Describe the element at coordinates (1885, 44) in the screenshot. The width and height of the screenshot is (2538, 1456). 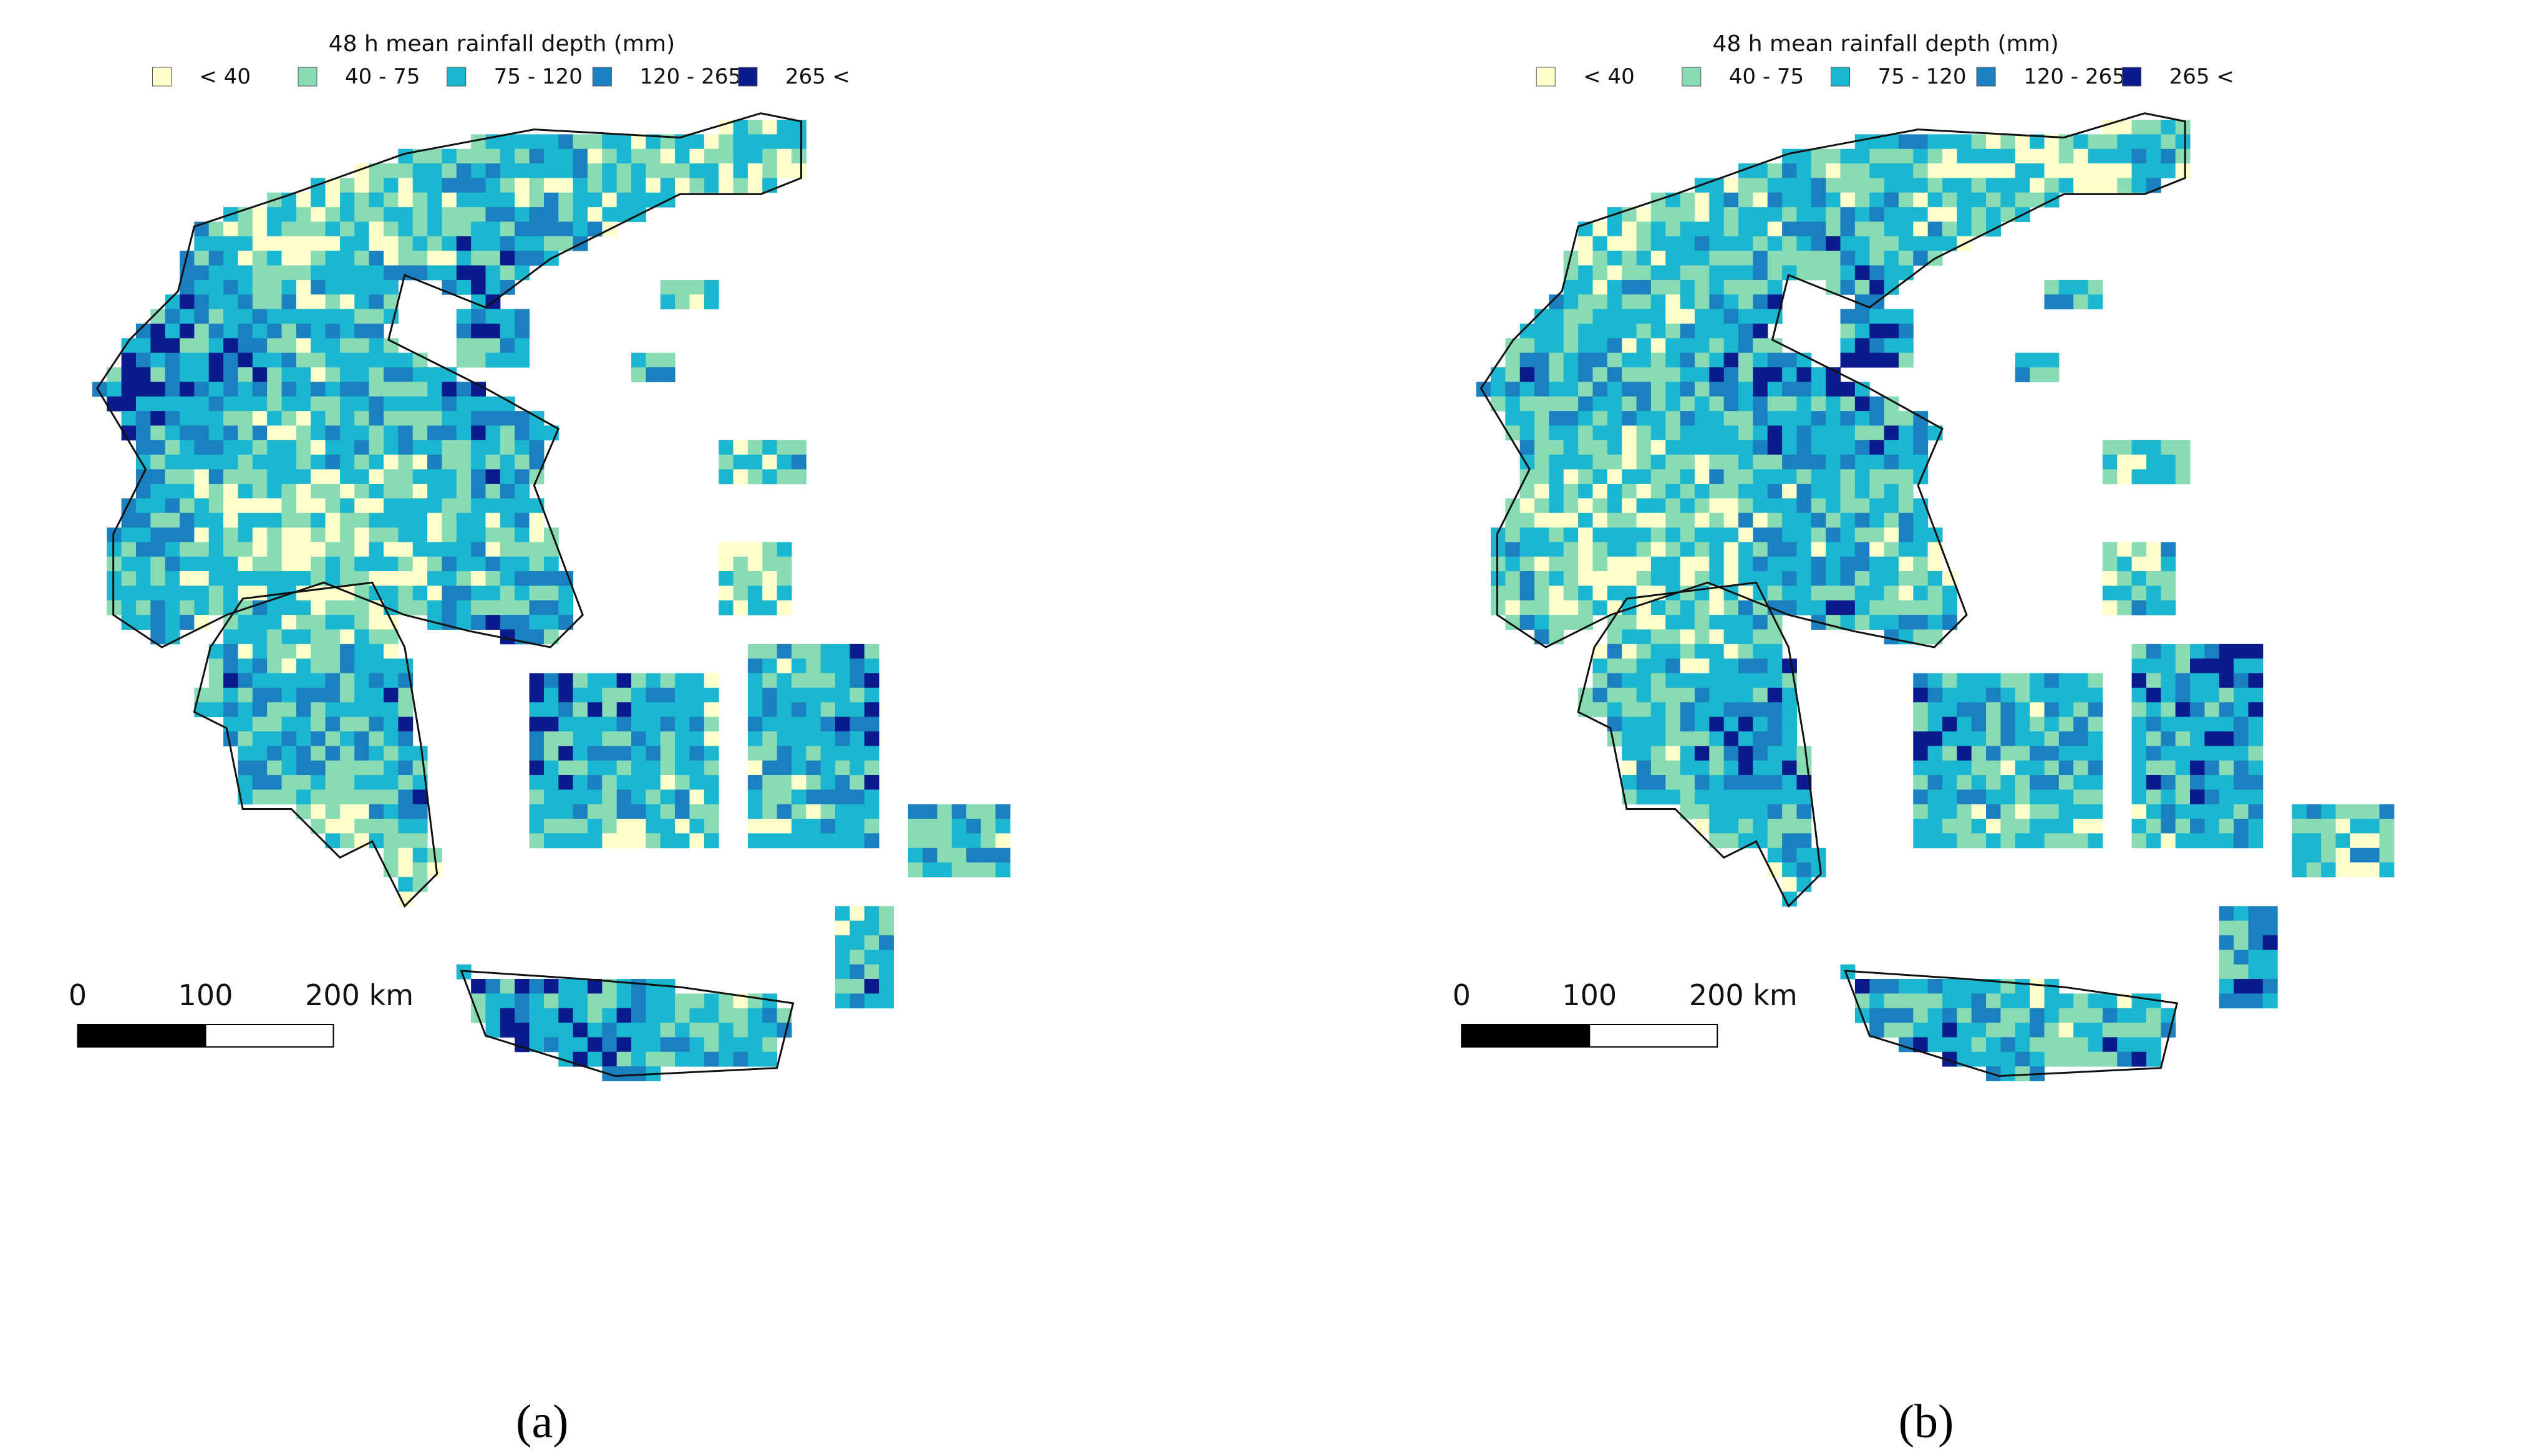
I see `legend-title: 48 h mean rainfall depth (mm)` at that location.